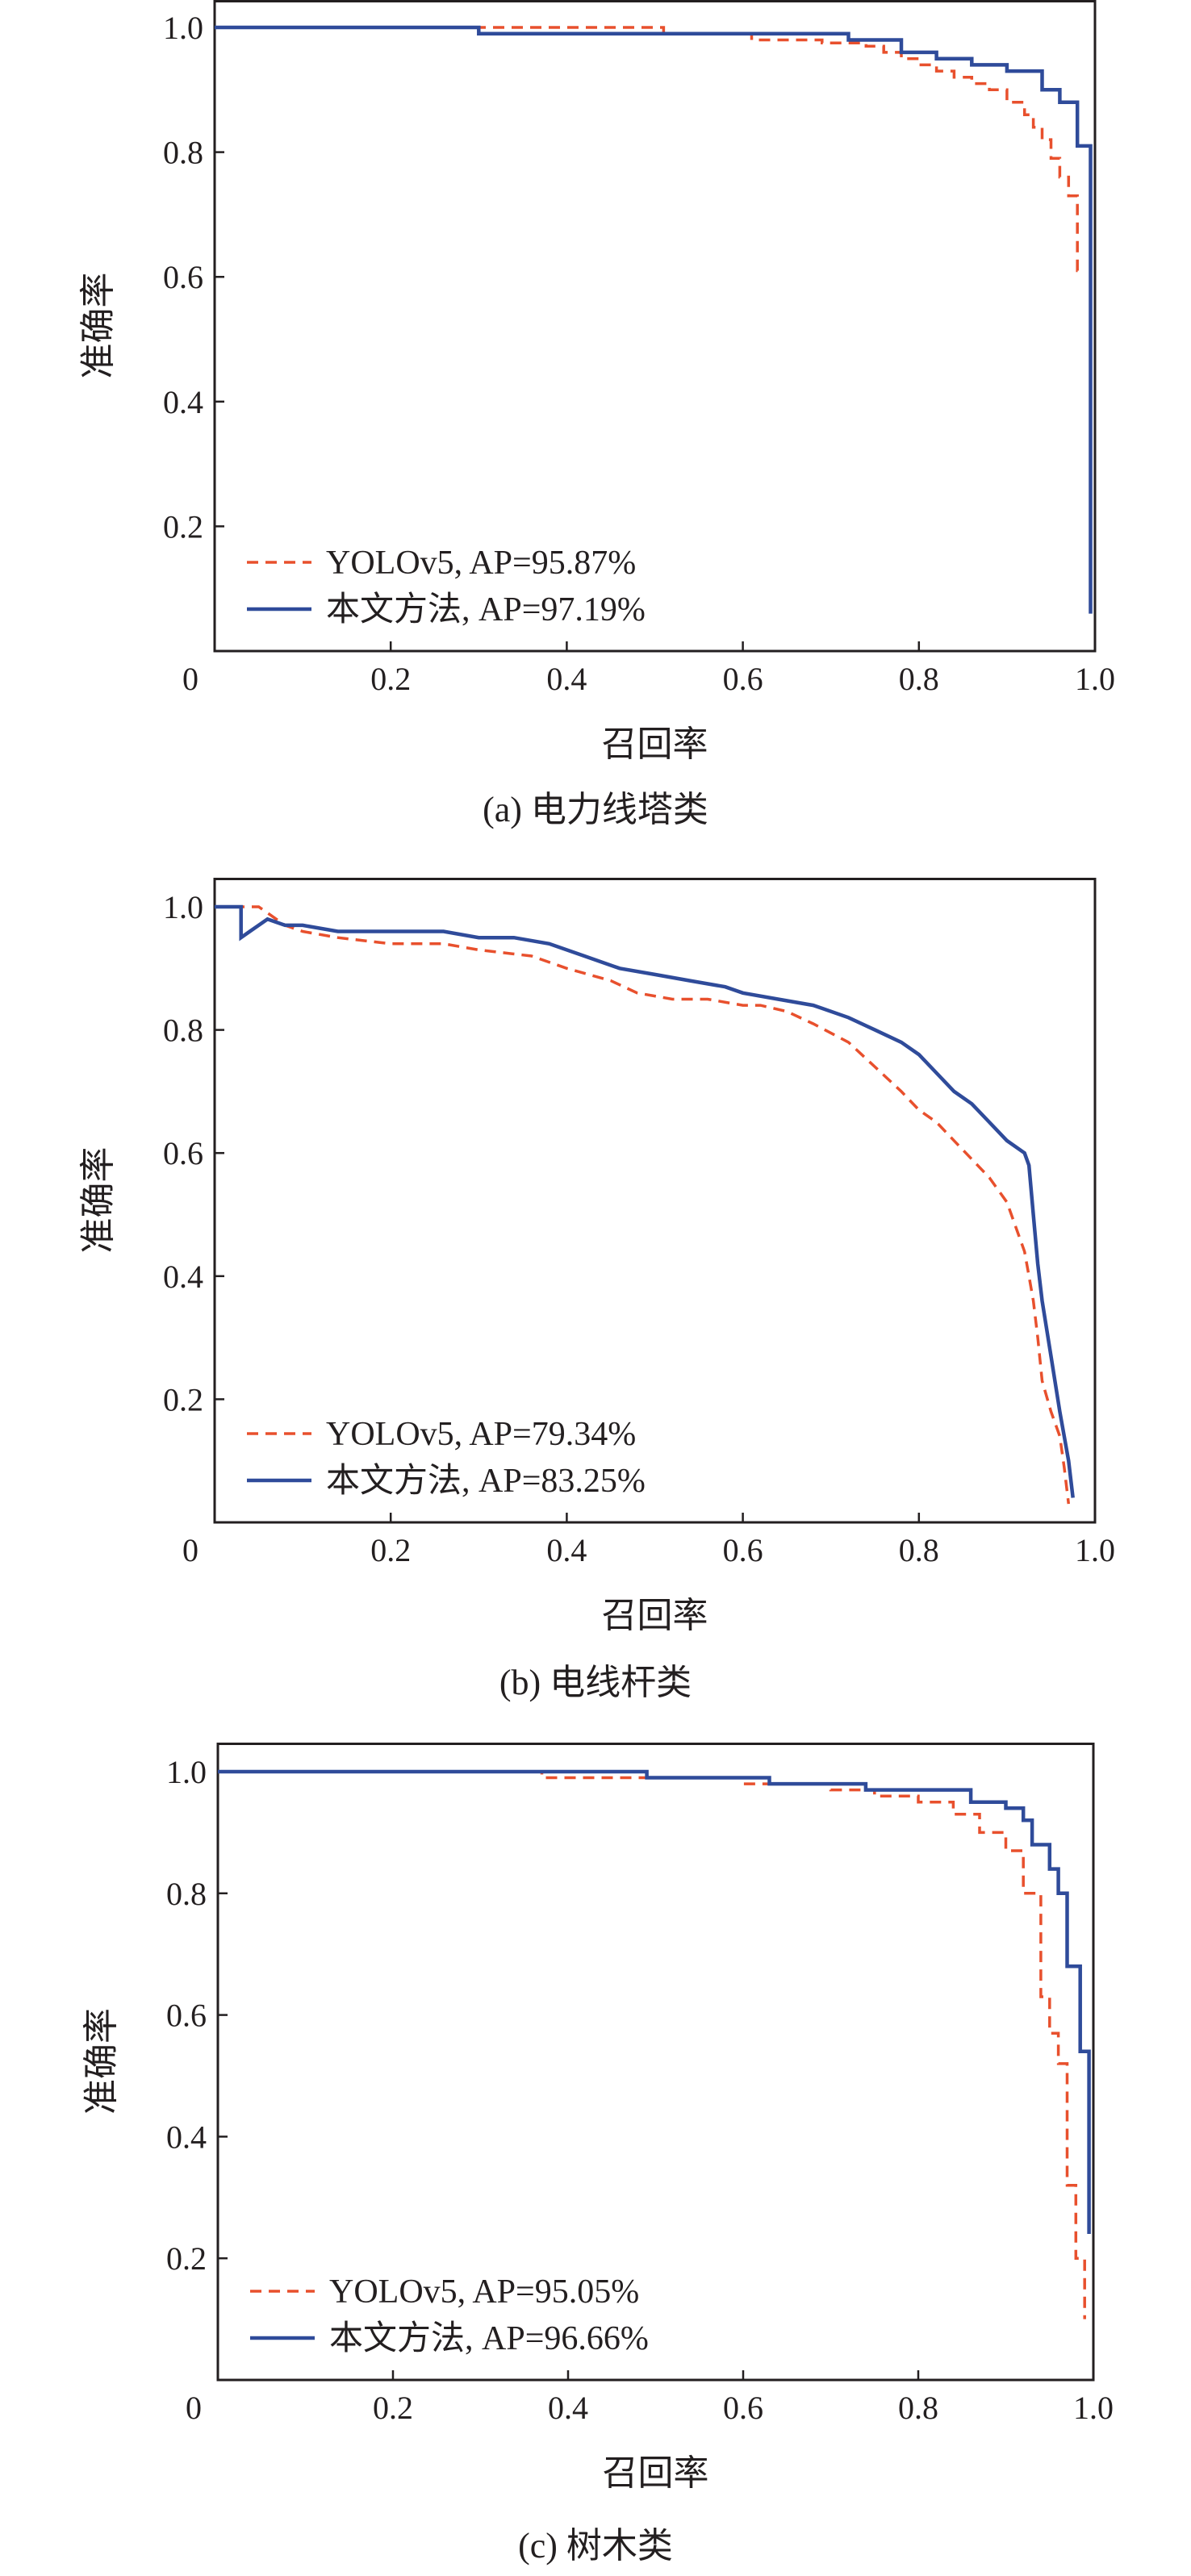 This screenshot has height=2576, width=1191. I want to click on legend-label: YOLOv5, AP=79.34%, so click(481, 1434).